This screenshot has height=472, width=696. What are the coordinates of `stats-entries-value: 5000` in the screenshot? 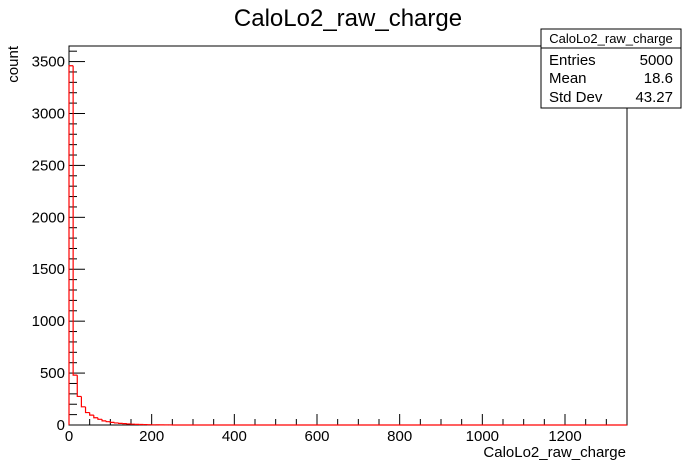 It's located at (656, 60).